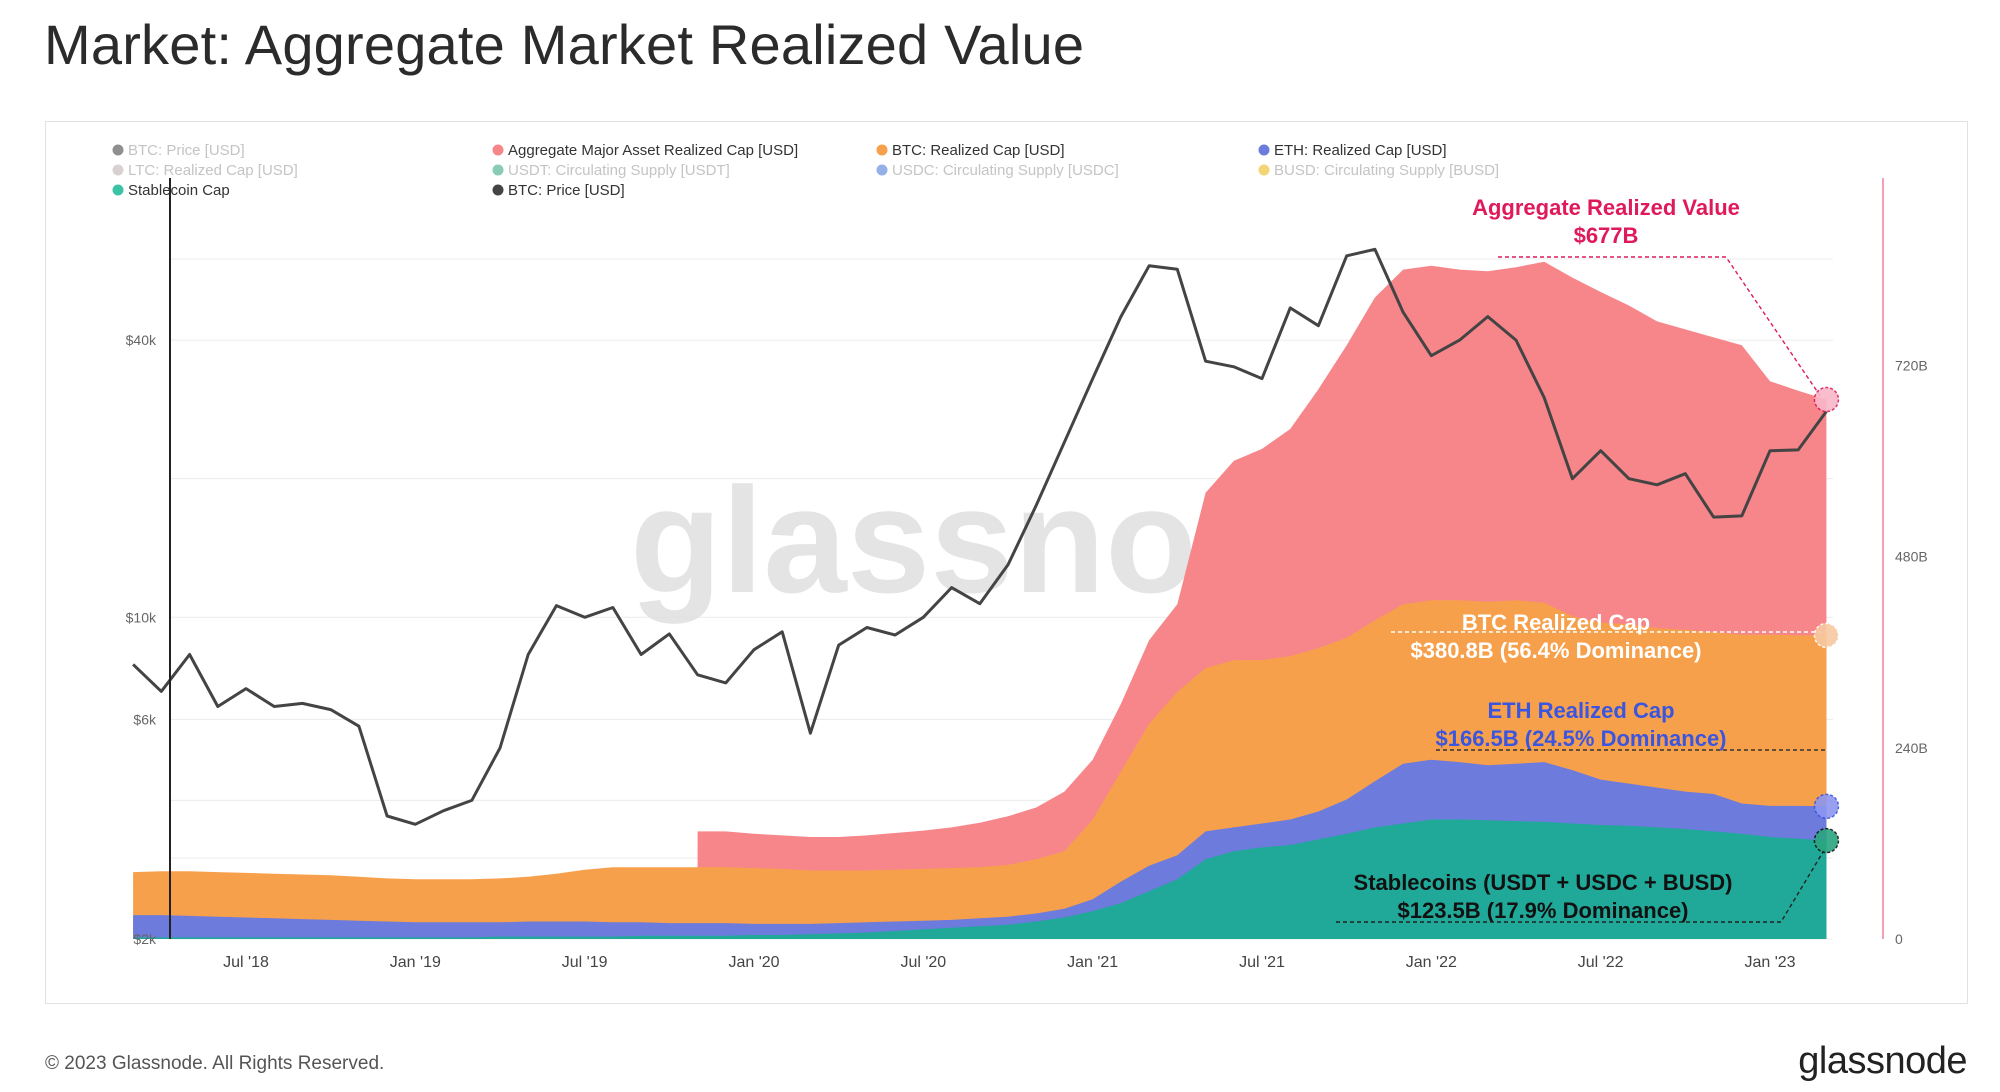 This screenshot has width=2000, height=1092. Describe the element at coordinates (1580, 710) in the screenshot. I see `annotation-title: ETH Realized Cap` at that location.